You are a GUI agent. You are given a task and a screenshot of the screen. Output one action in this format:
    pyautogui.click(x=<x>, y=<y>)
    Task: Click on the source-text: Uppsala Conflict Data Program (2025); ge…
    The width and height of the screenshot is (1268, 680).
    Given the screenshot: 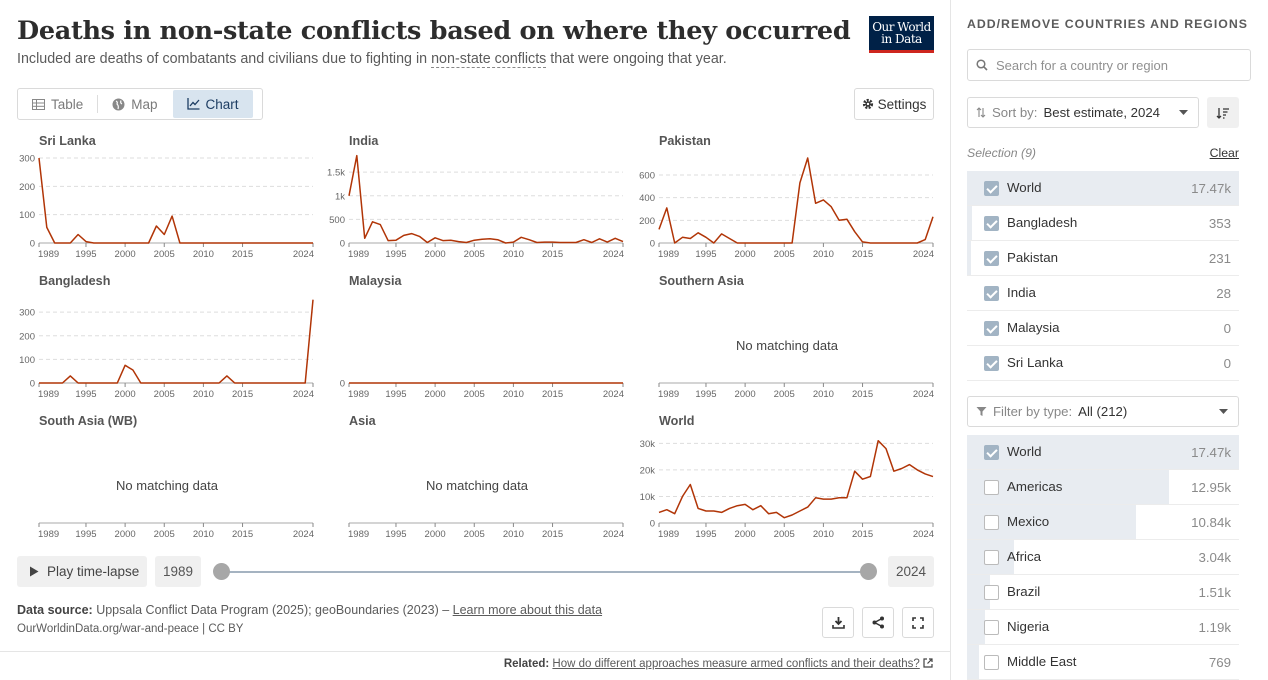 What is the action you would take?
    pyautogui.click(x=272, y=610)
    